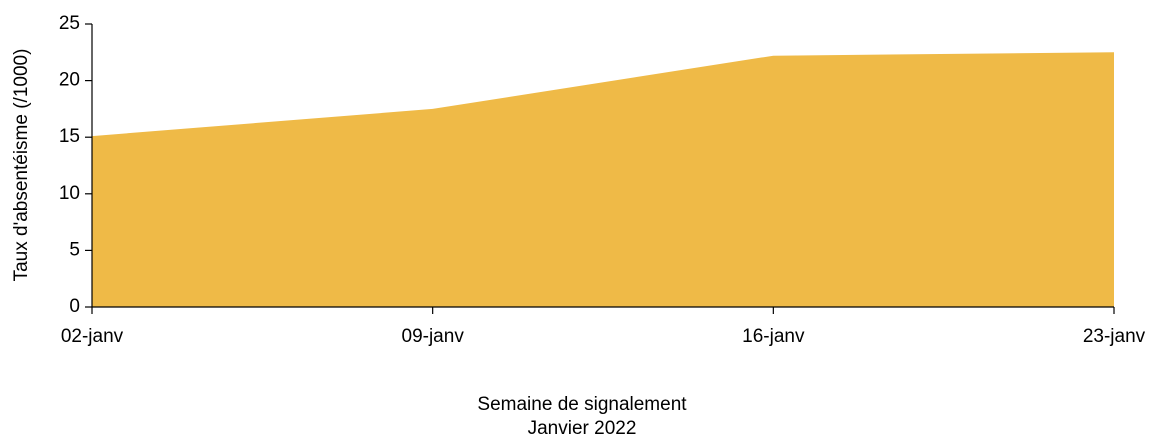 The height and width of the screenshot is (441, 1156). I want to click on y-tick-label: 20, so click(69, 80).